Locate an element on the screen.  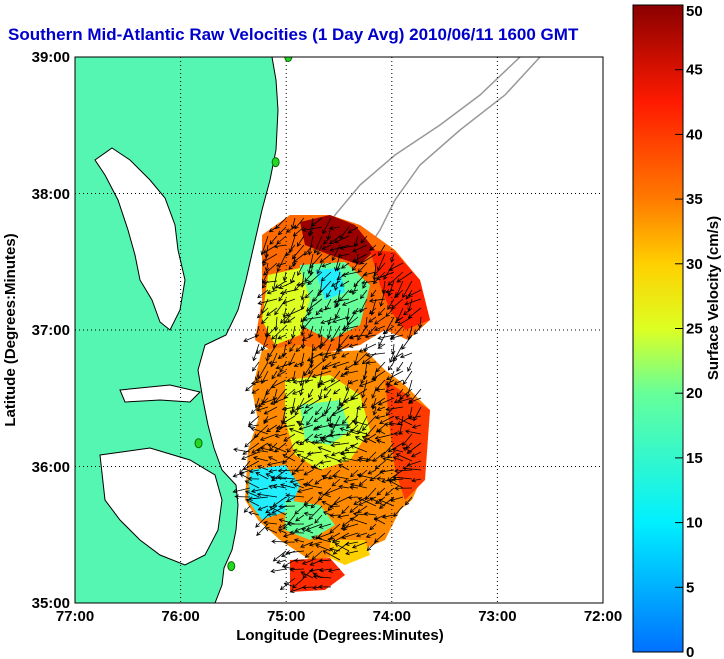
station-marker is located at coordinates (288, 59).